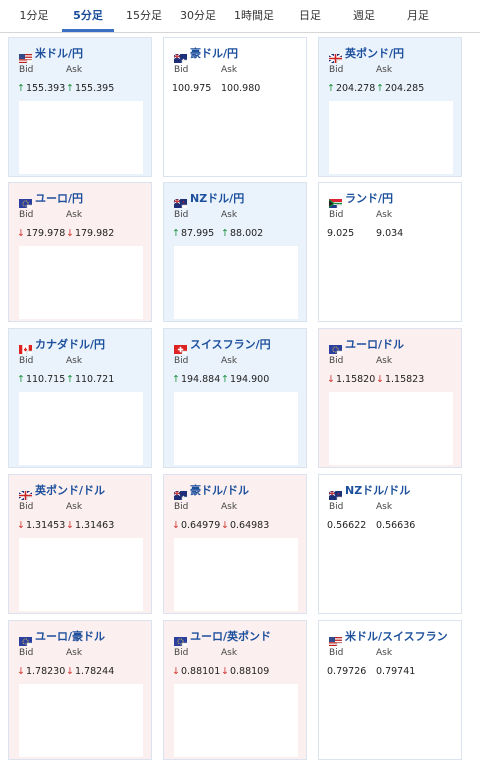 The height and width of the screenshot is (766, 480). I want to click on tab-1: 1分足, so click(34, 15).